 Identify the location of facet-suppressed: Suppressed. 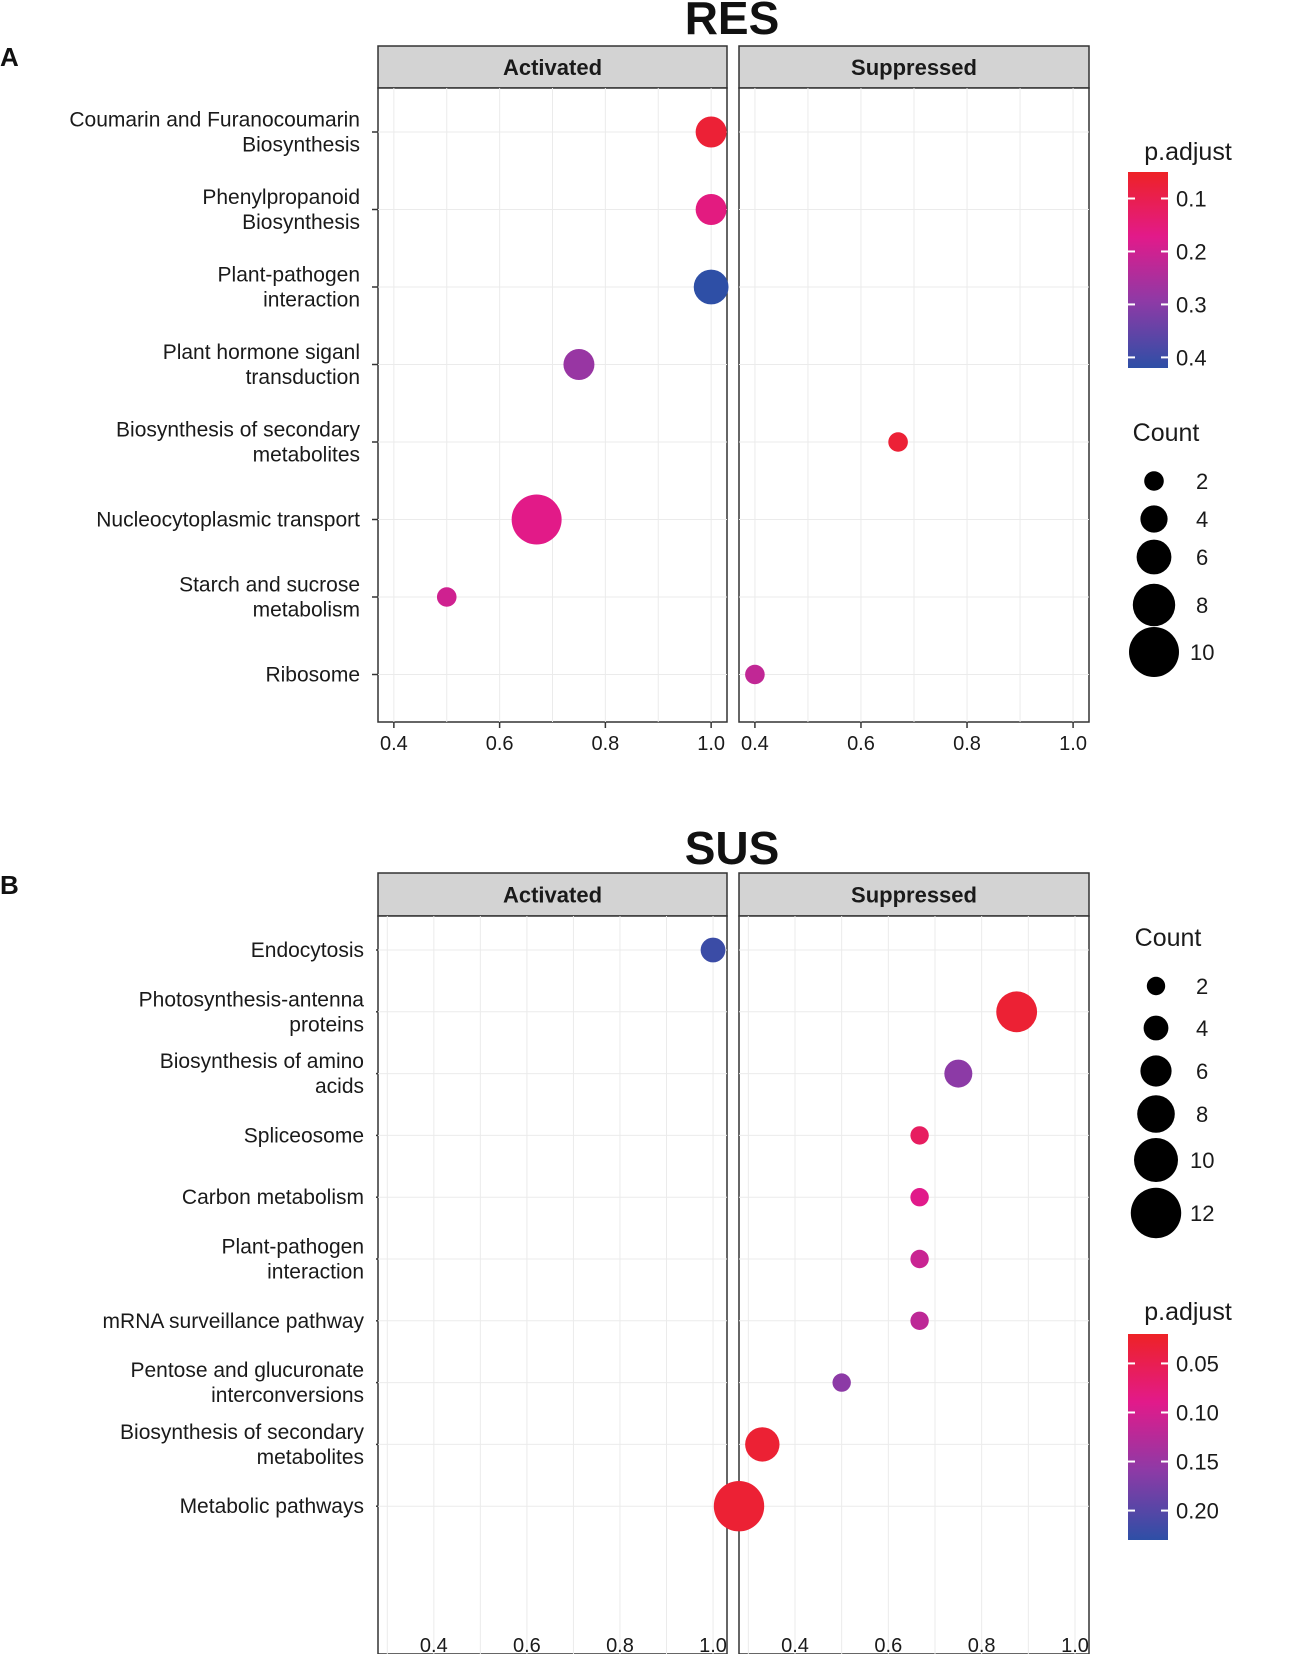
(901, 1263).